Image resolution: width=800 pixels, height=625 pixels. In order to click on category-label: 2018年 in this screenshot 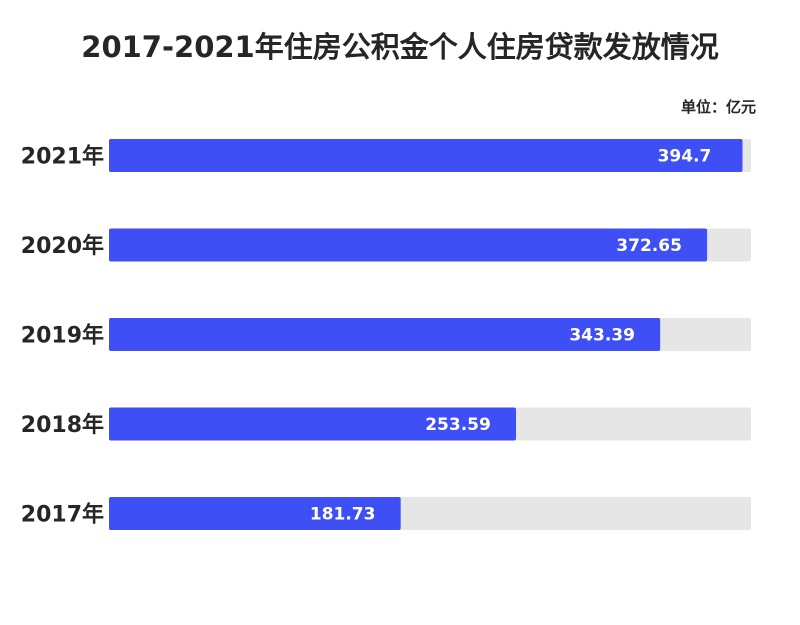, I will do `click(62, 425)`.